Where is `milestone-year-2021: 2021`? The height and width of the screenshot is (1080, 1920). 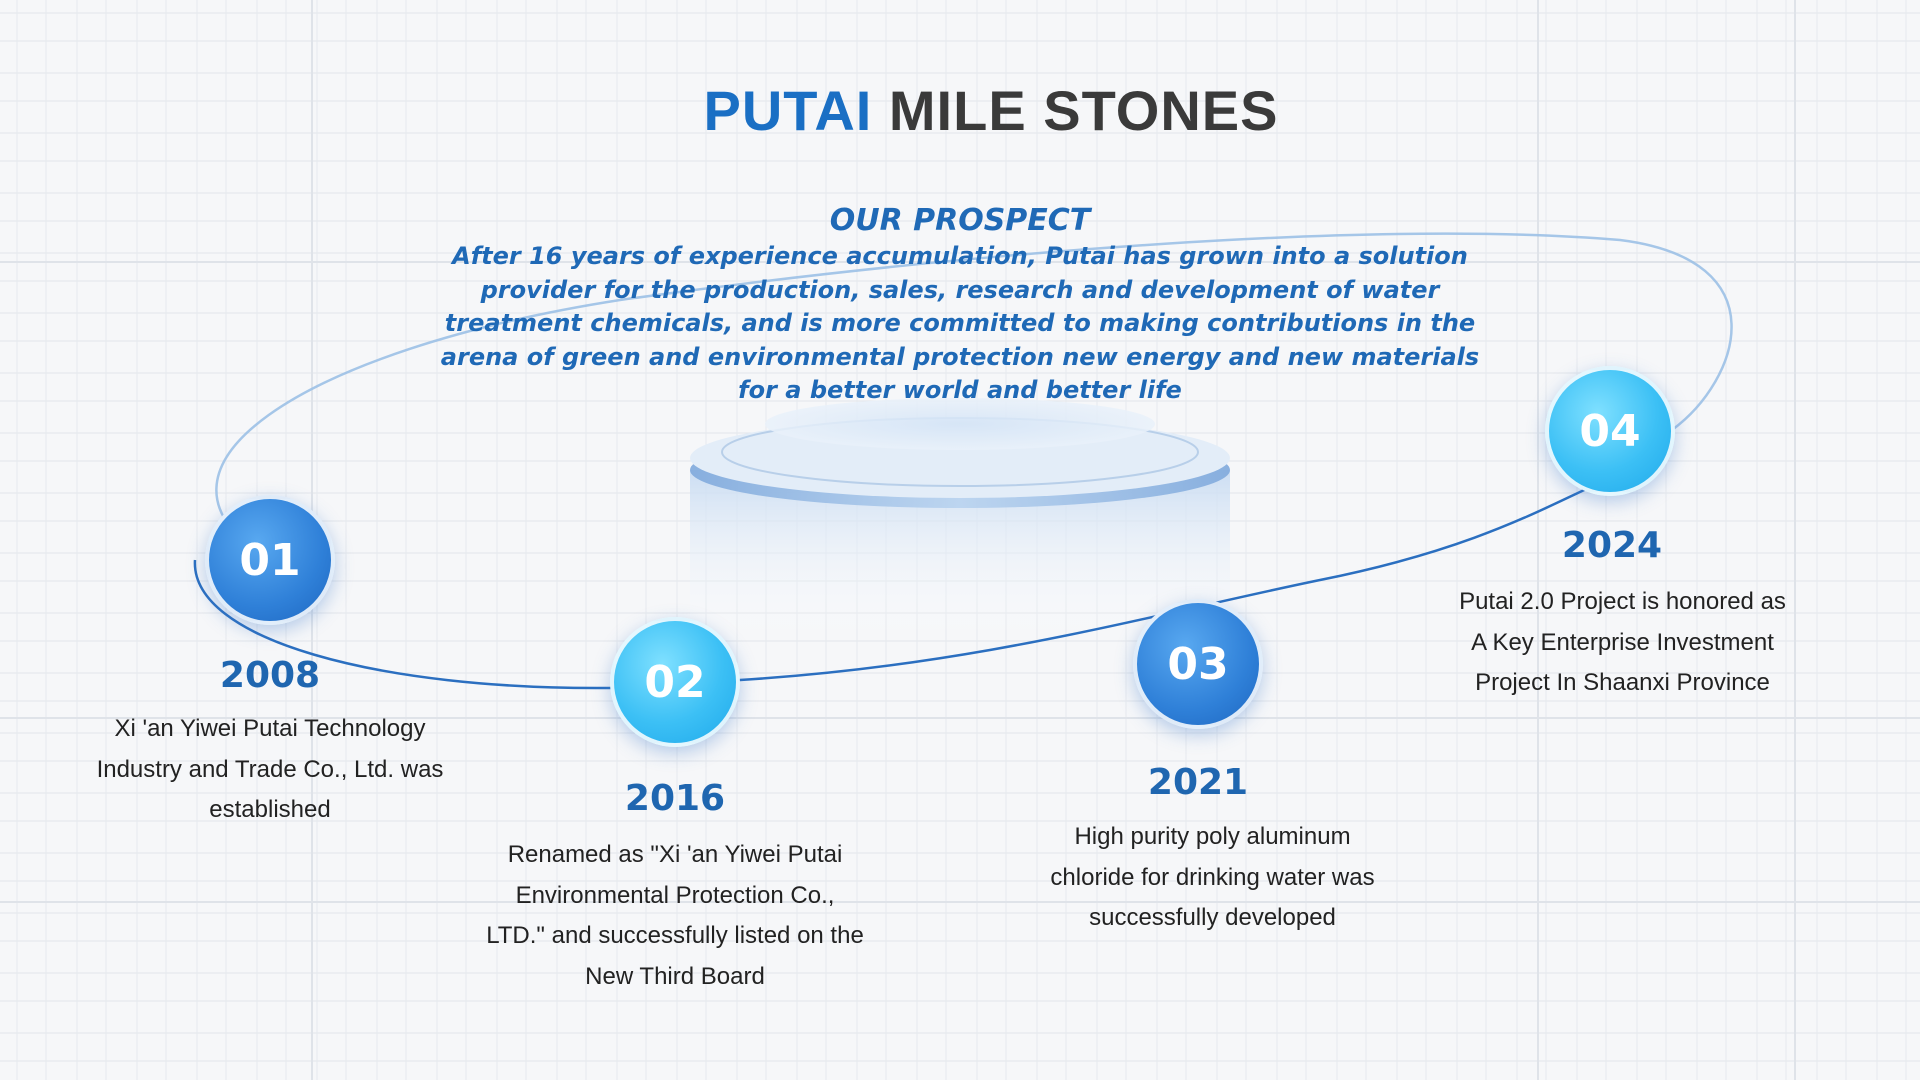
milestone-year-2021: 2021 is located at coordinates (1198, 782).